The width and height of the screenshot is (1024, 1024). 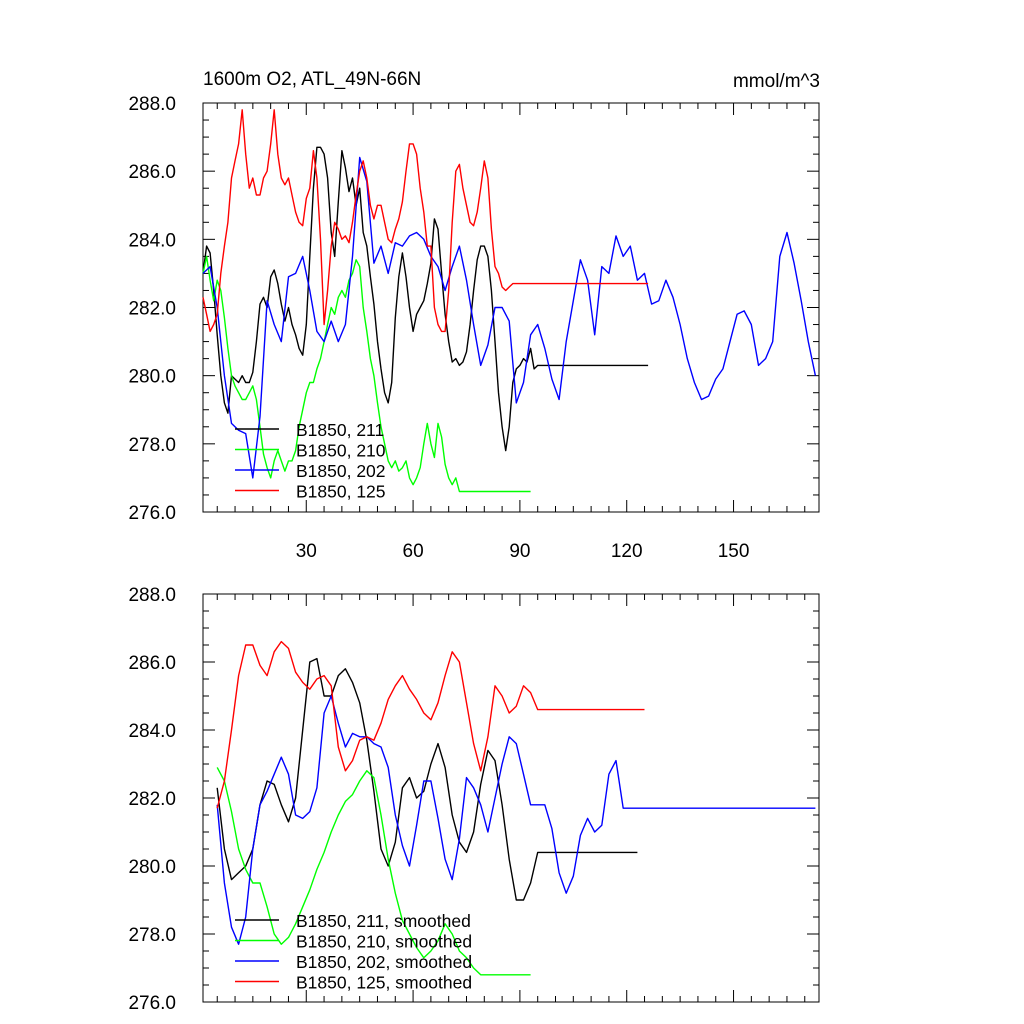 What do you see at coordinates (384, 962) in the screenshot?
I see `legend-label: B1850, 202, smoothed` at bounding box center [384, 962].